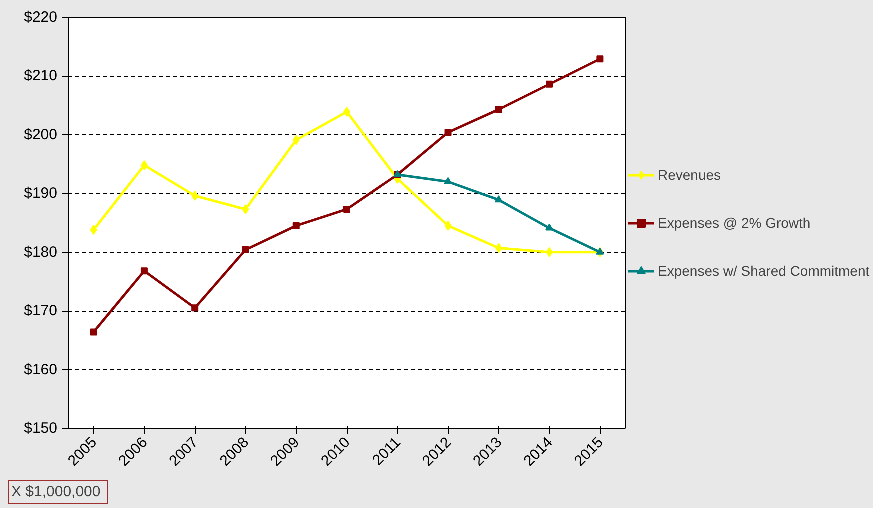 Image resolution: width=873 pixels, height=508 pixels. Describe the element at coordinates (41, 369) in the screenshot. I see `y-tick-label: $160` at that location.